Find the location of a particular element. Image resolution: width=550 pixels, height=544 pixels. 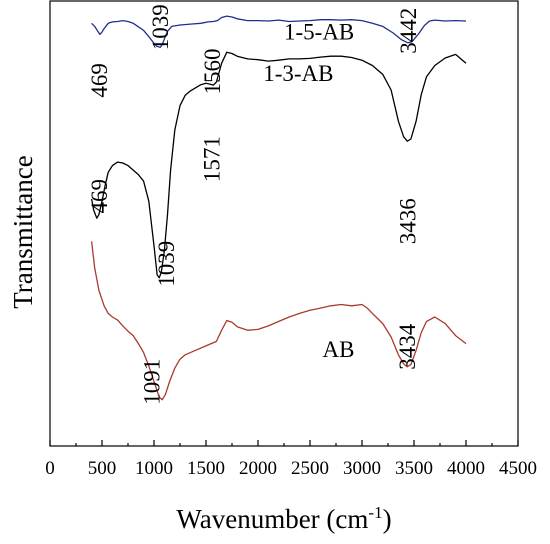

series-label-1-5-ab: 1-5-AB is located at coordinates (319, 32).